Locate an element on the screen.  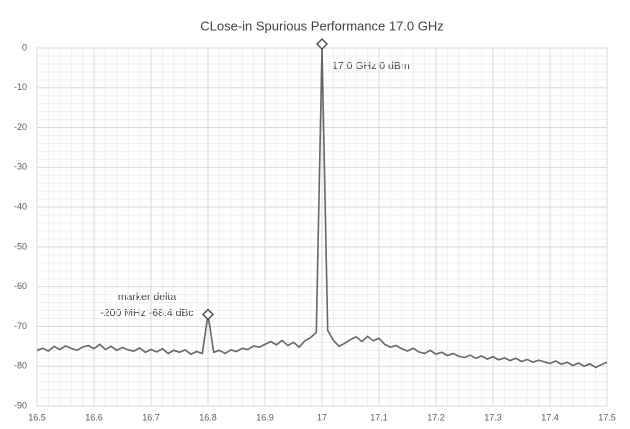
annotation: 17.0 GHz 0 dBm is located at coordinates (371, 66).